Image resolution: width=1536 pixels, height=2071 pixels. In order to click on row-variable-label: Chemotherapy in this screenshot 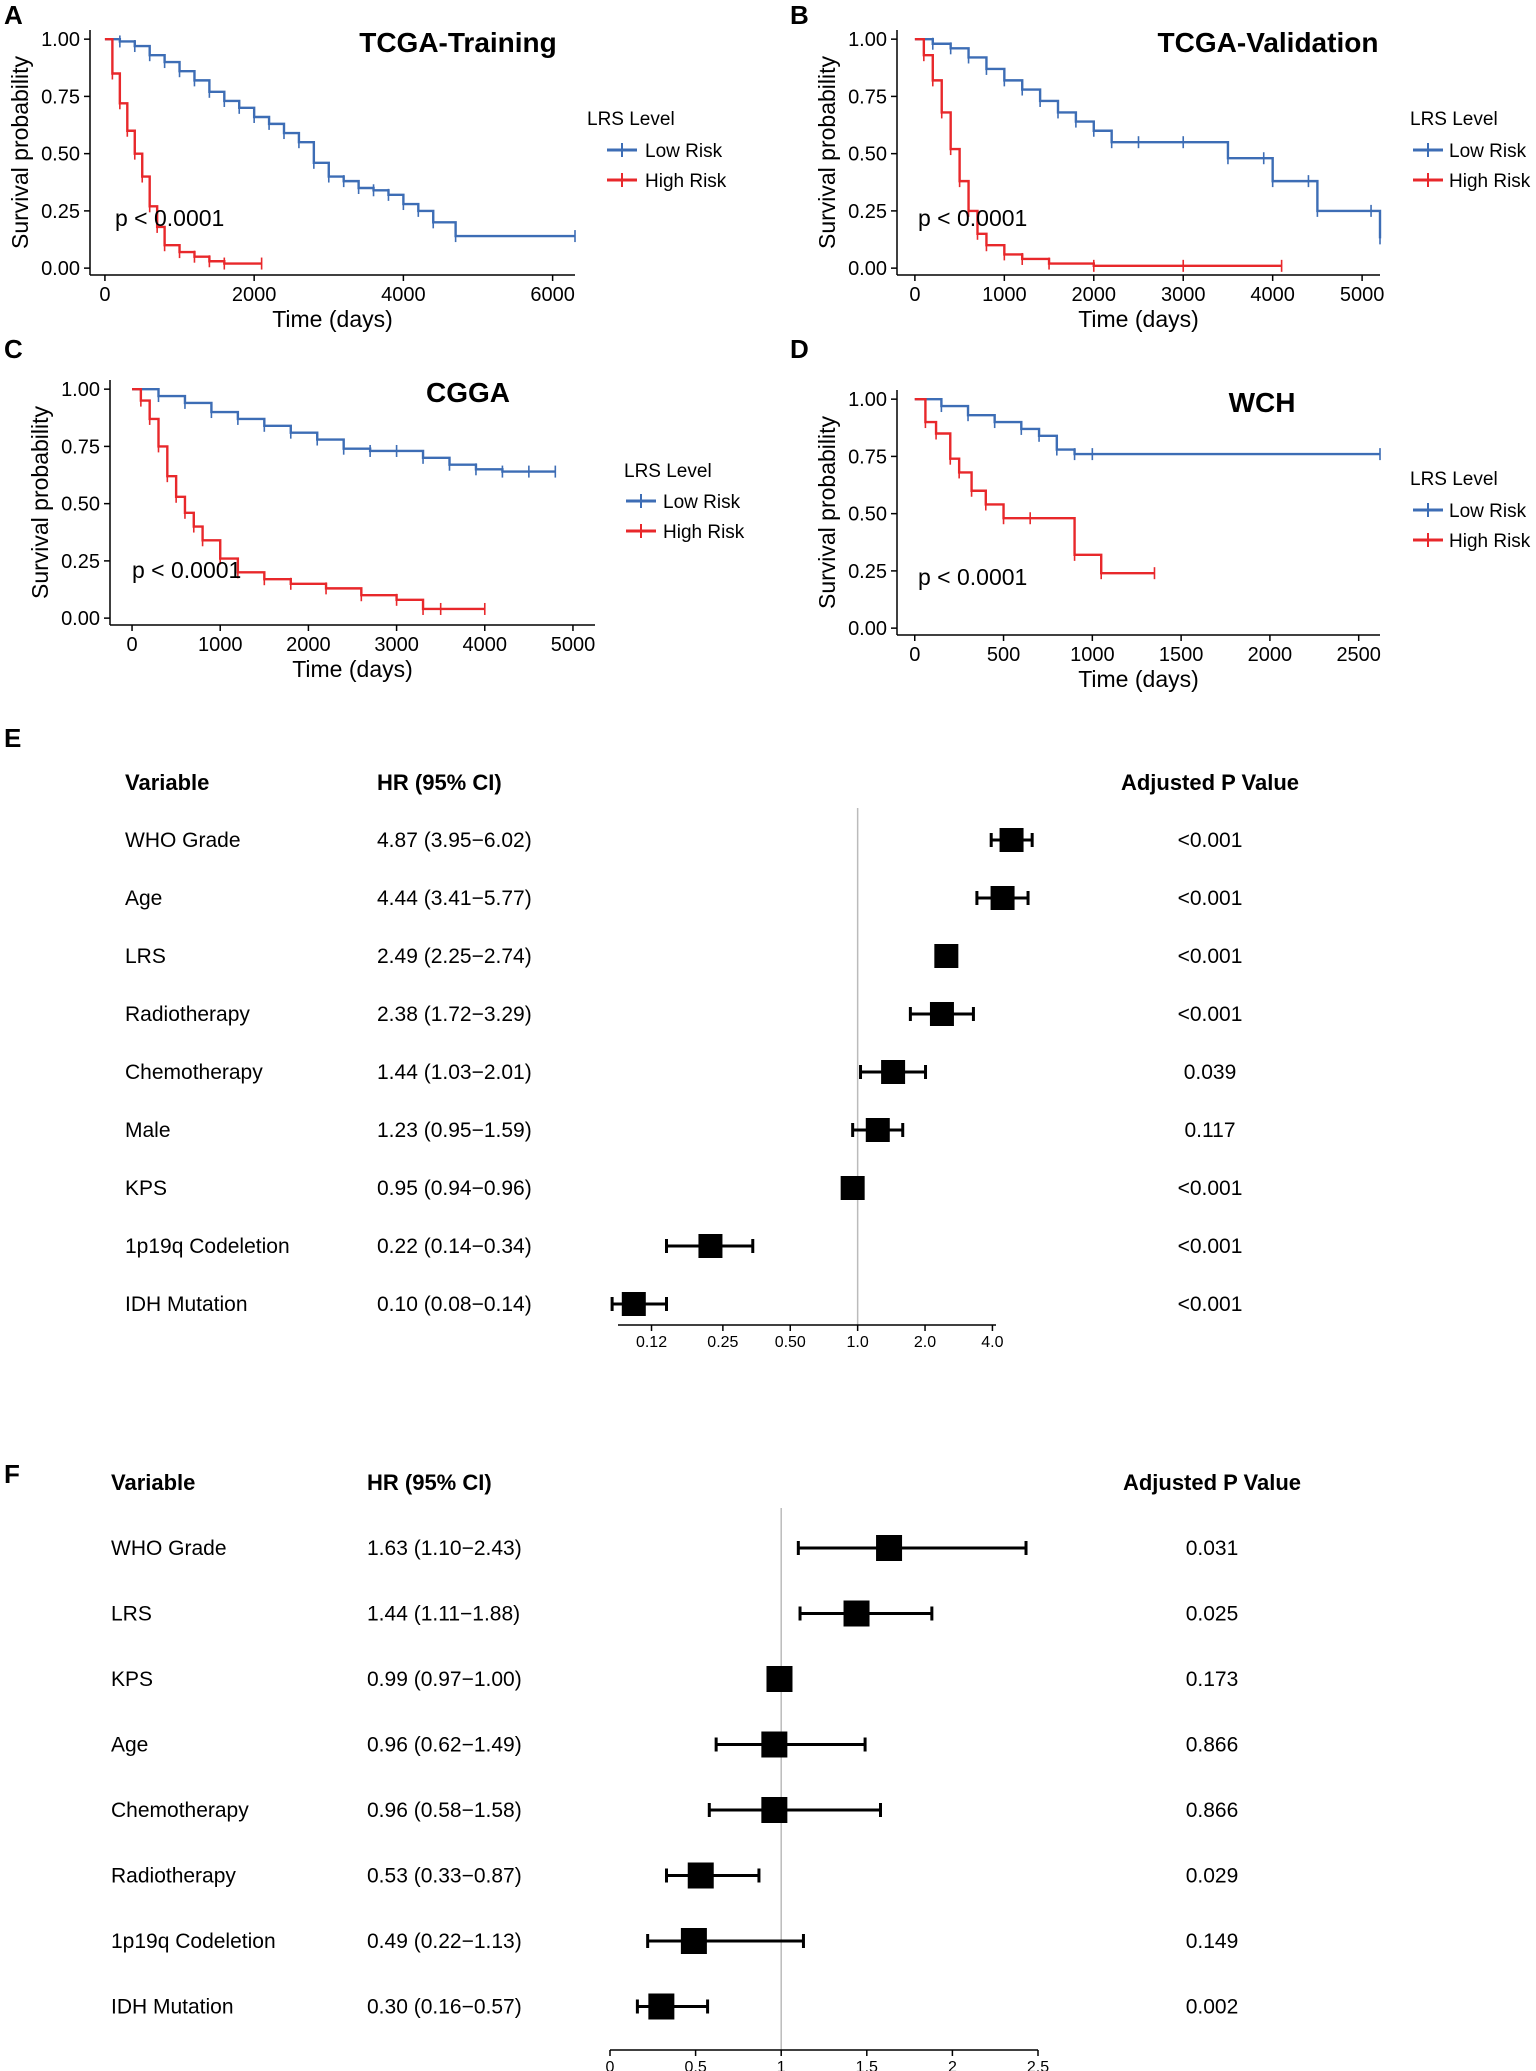, I will do `click(180, 1810)`.